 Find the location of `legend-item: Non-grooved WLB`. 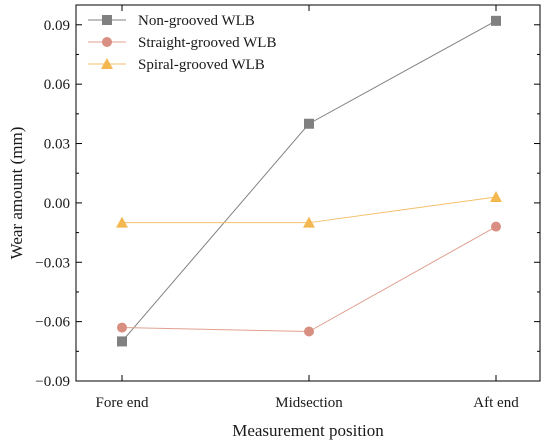

legend-item: Non-grooved WLB is located at coordinates (171, 21).